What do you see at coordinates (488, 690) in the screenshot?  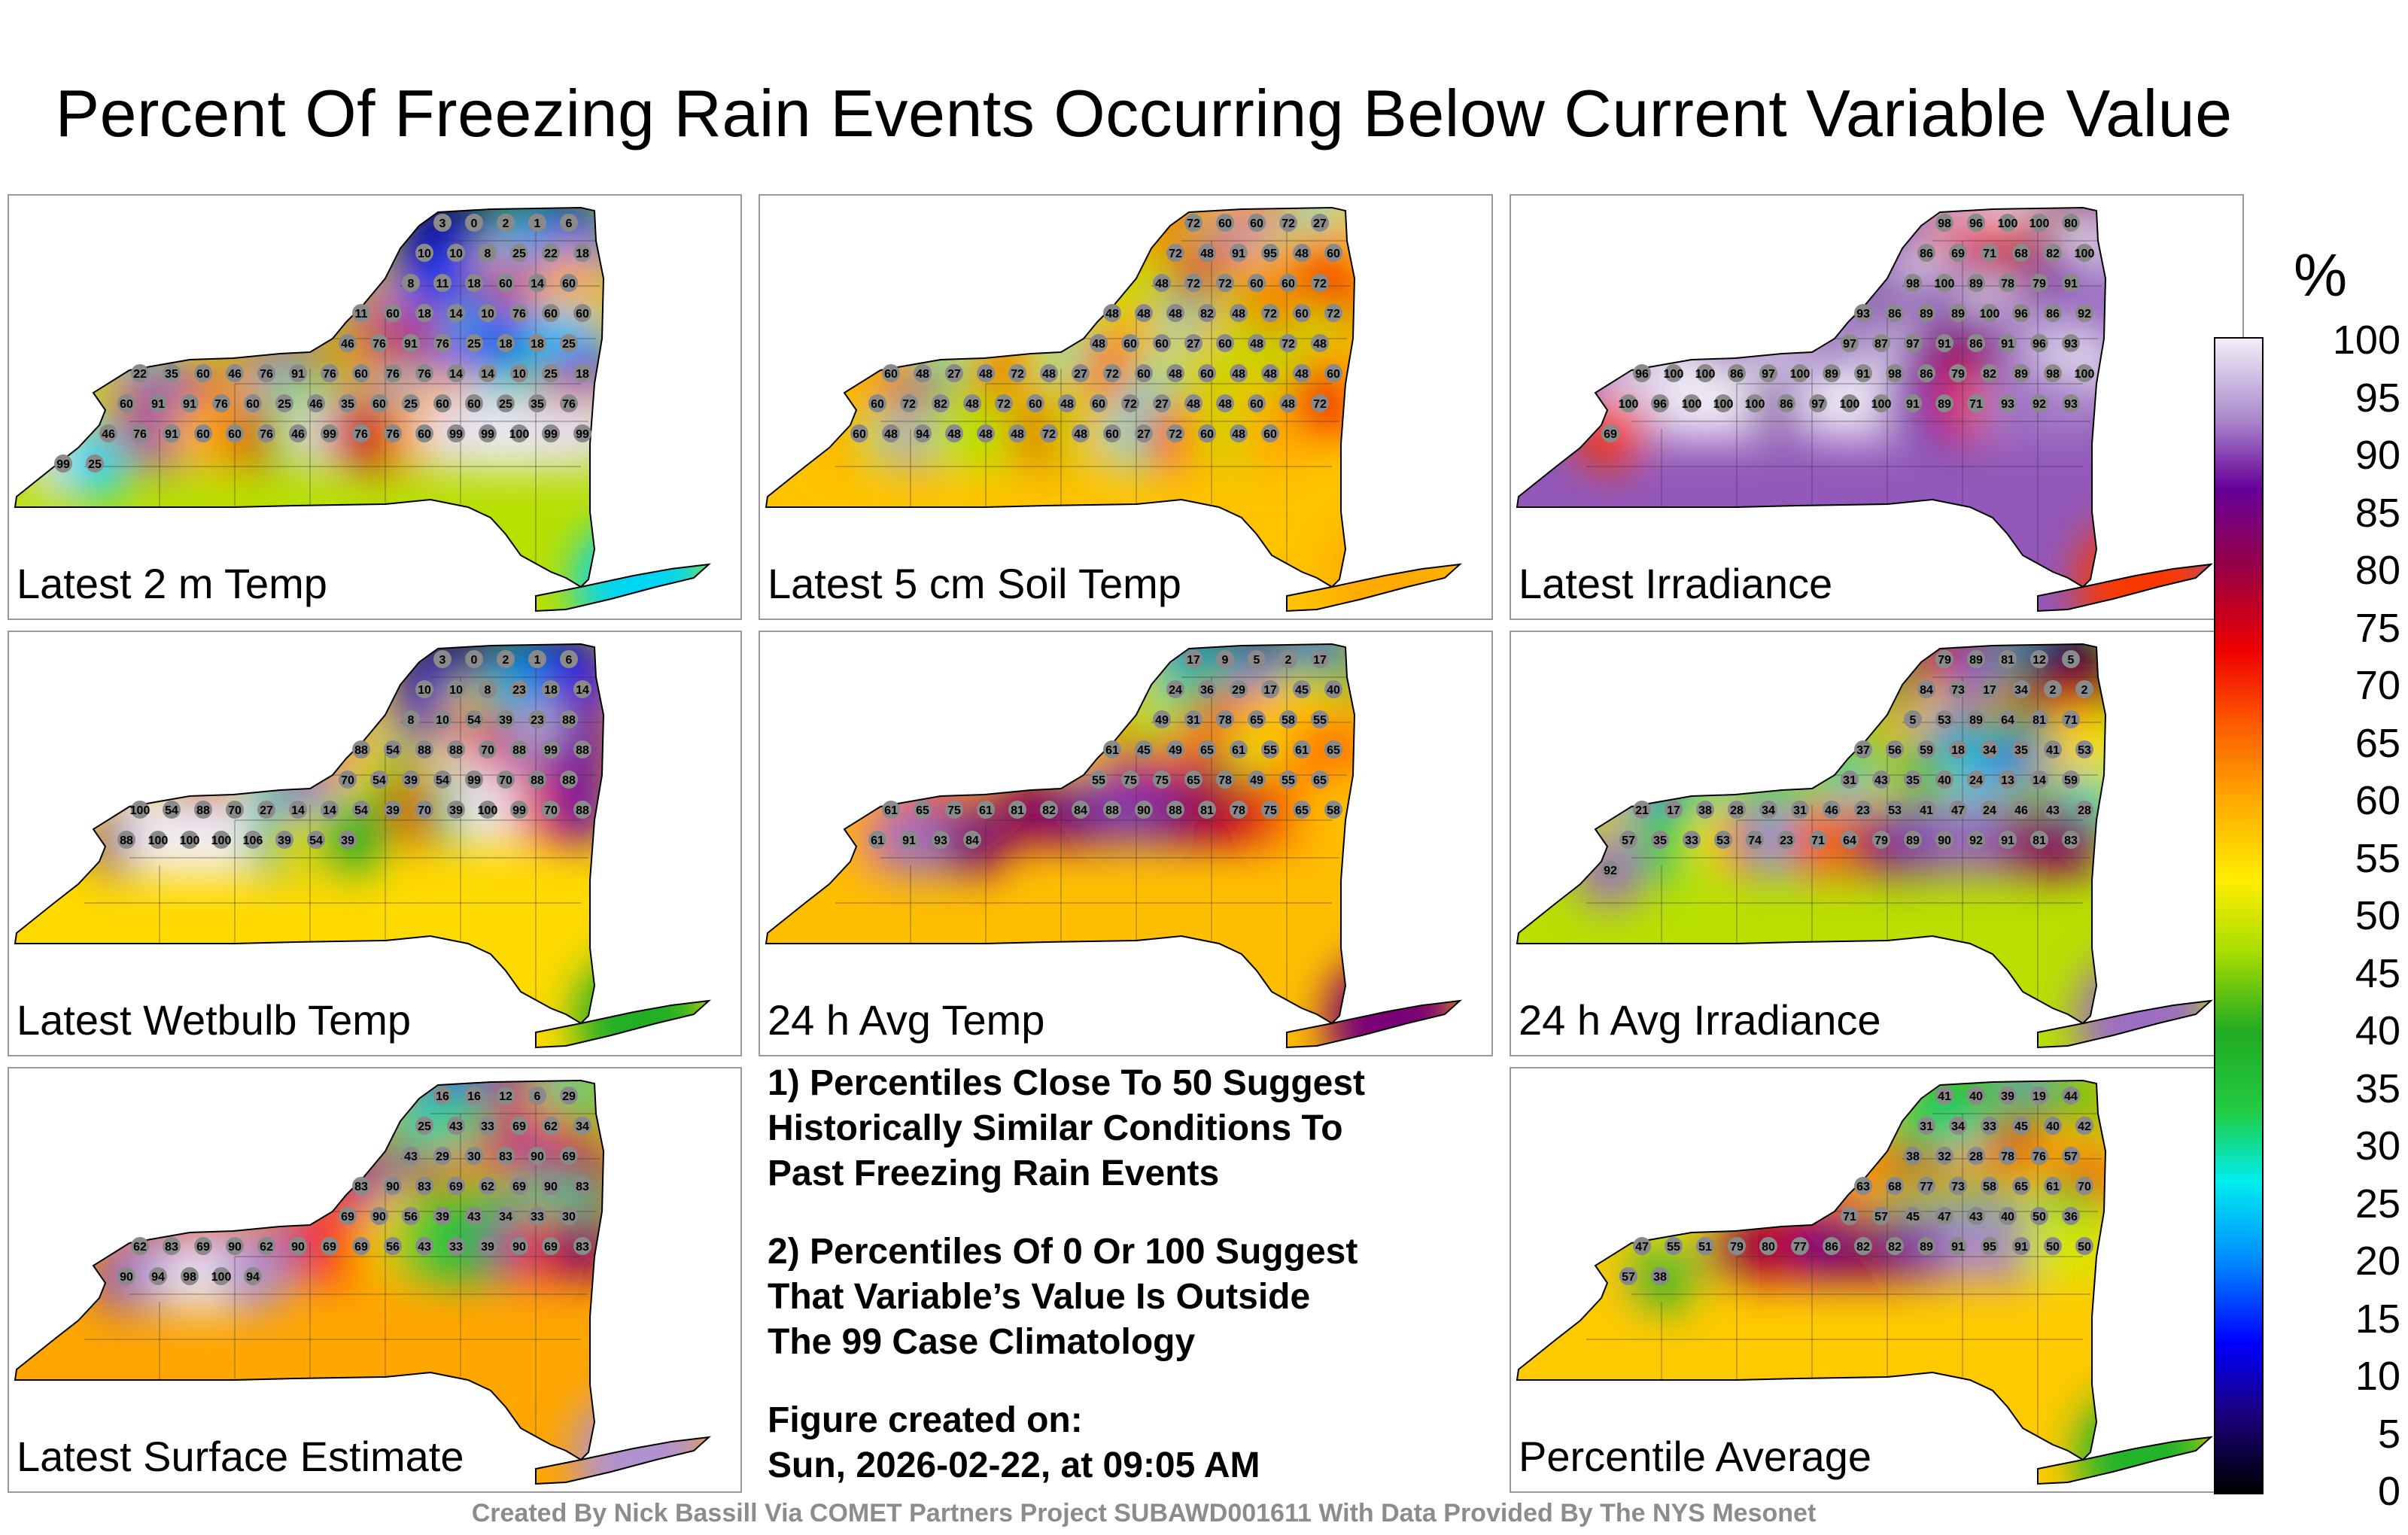 I see `station-value: 8` at bounding box center [488, 690].